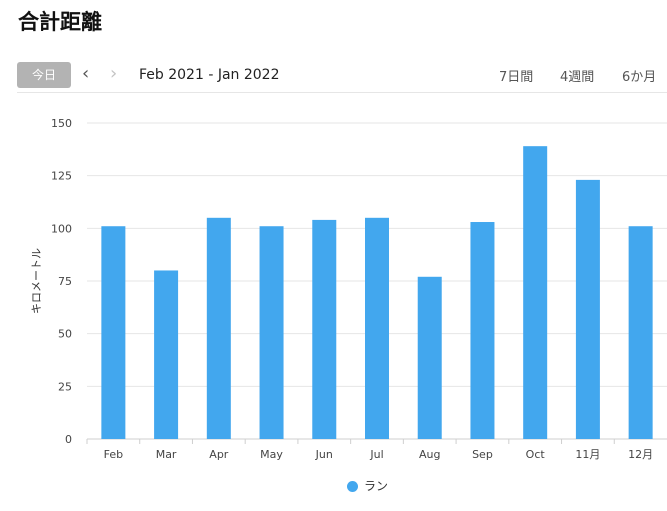 This screenshot has height=511, width=667. Describe the element at coordinates (44, 75) in the screenshot. I see `today-button: 今日` at that location.